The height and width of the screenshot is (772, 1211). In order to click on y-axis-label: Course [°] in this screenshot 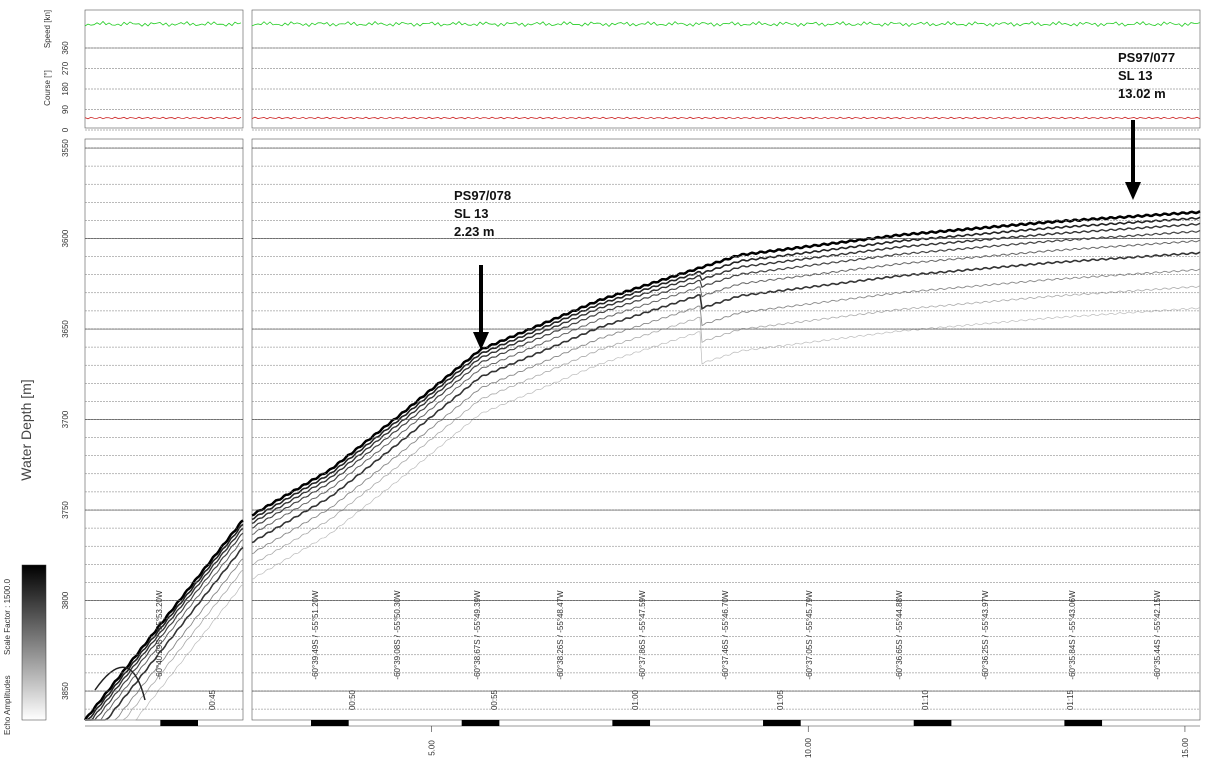, I will do `click(47, 88)`.